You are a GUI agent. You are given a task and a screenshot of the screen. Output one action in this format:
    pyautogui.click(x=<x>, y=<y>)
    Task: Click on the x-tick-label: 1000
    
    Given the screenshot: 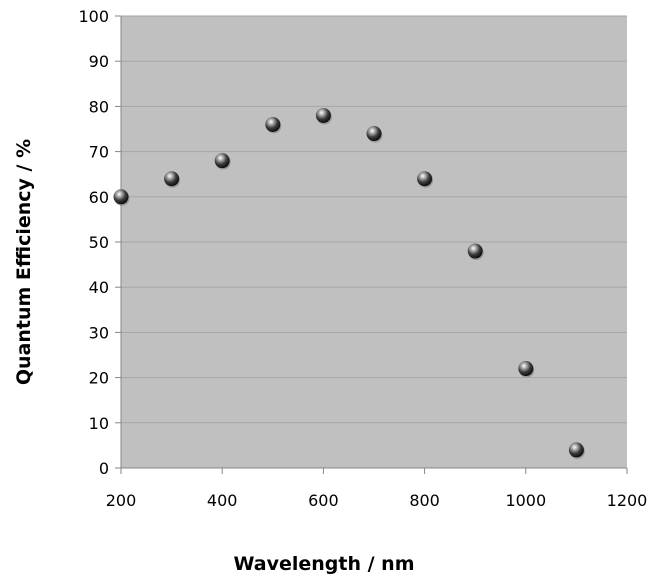 What is the action you would take?
    pyautogui.click(x=525, y=500)
    